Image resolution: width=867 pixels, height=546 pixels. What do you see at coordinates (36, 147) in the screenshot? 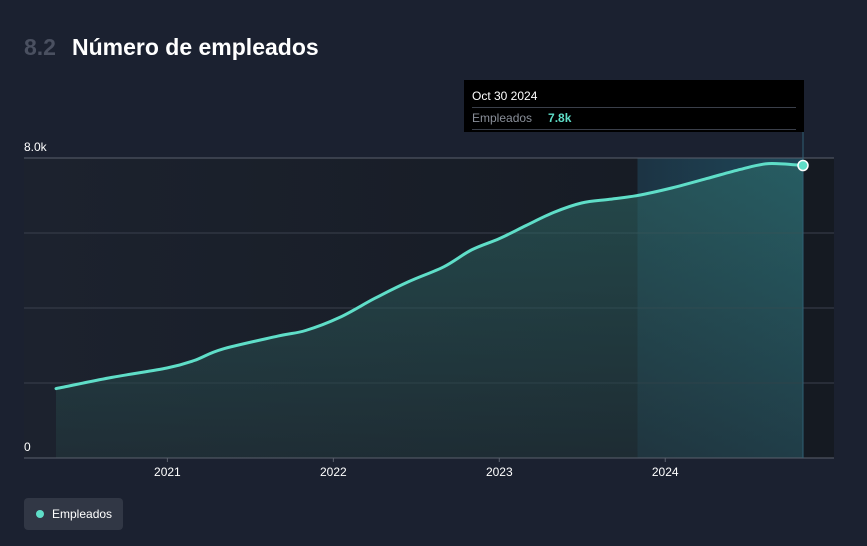
I see `y-tick-label: 8.0k` at bounding box center [36, 147].